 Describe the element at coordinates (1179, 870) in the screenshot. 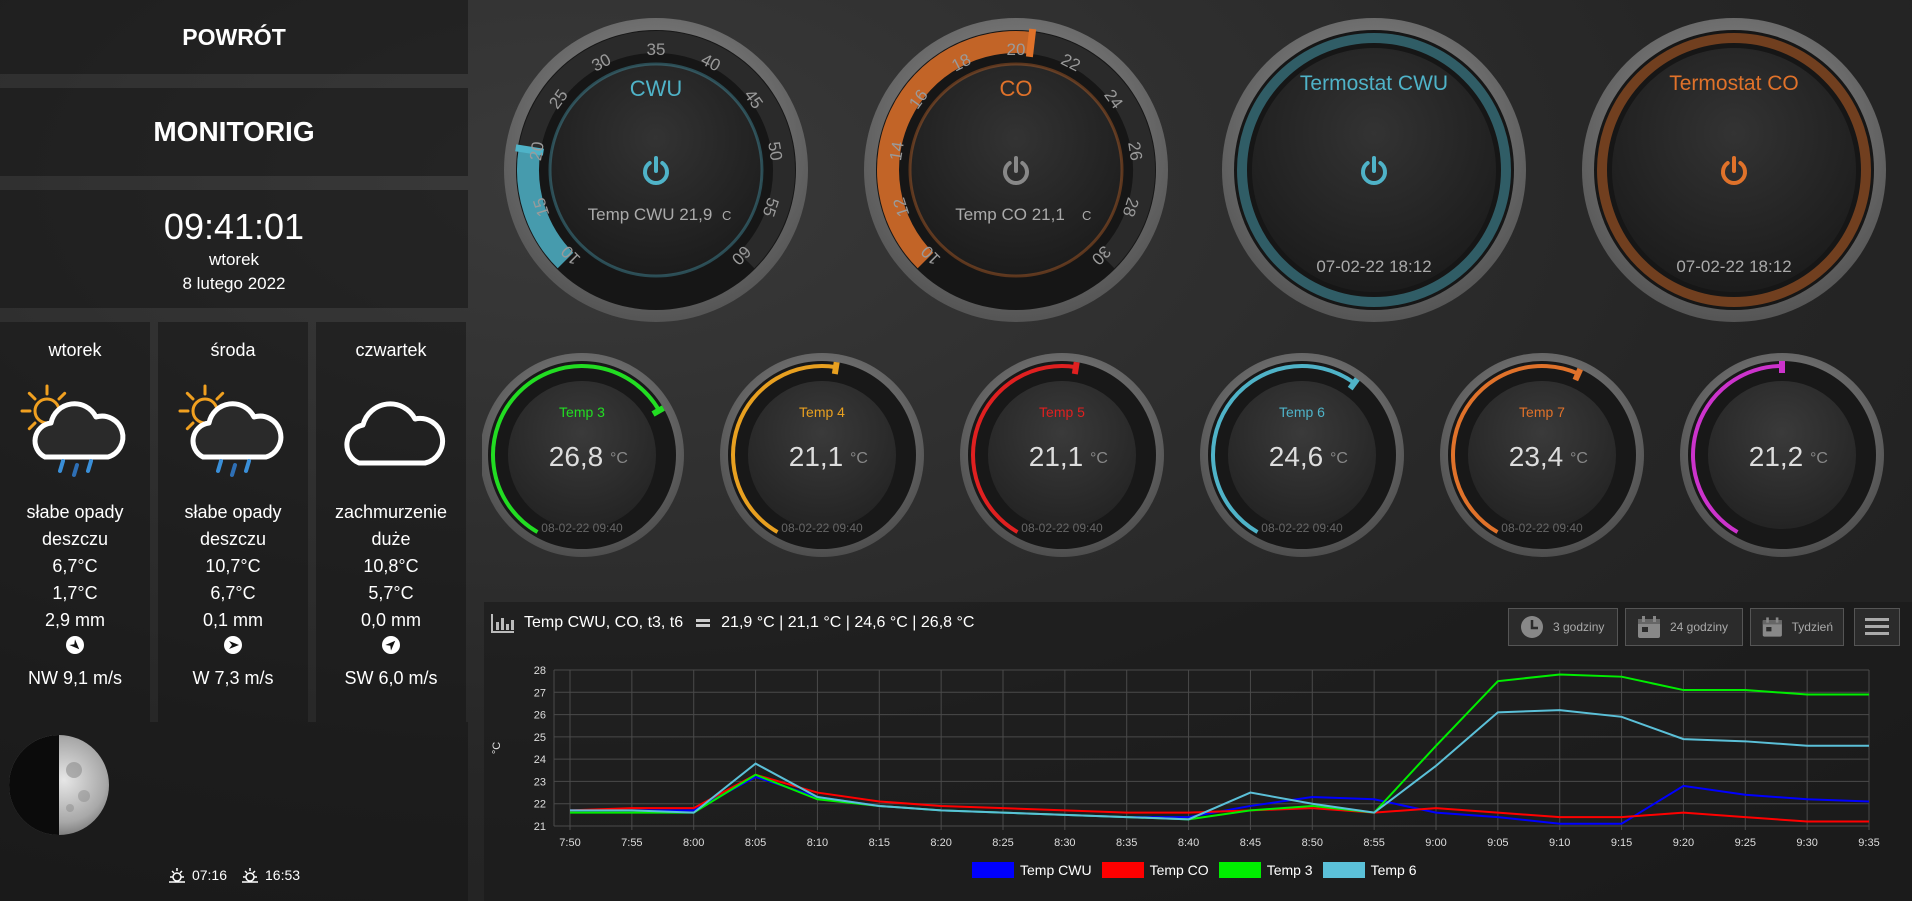

I see `legend-label: Temp CO` at that location.